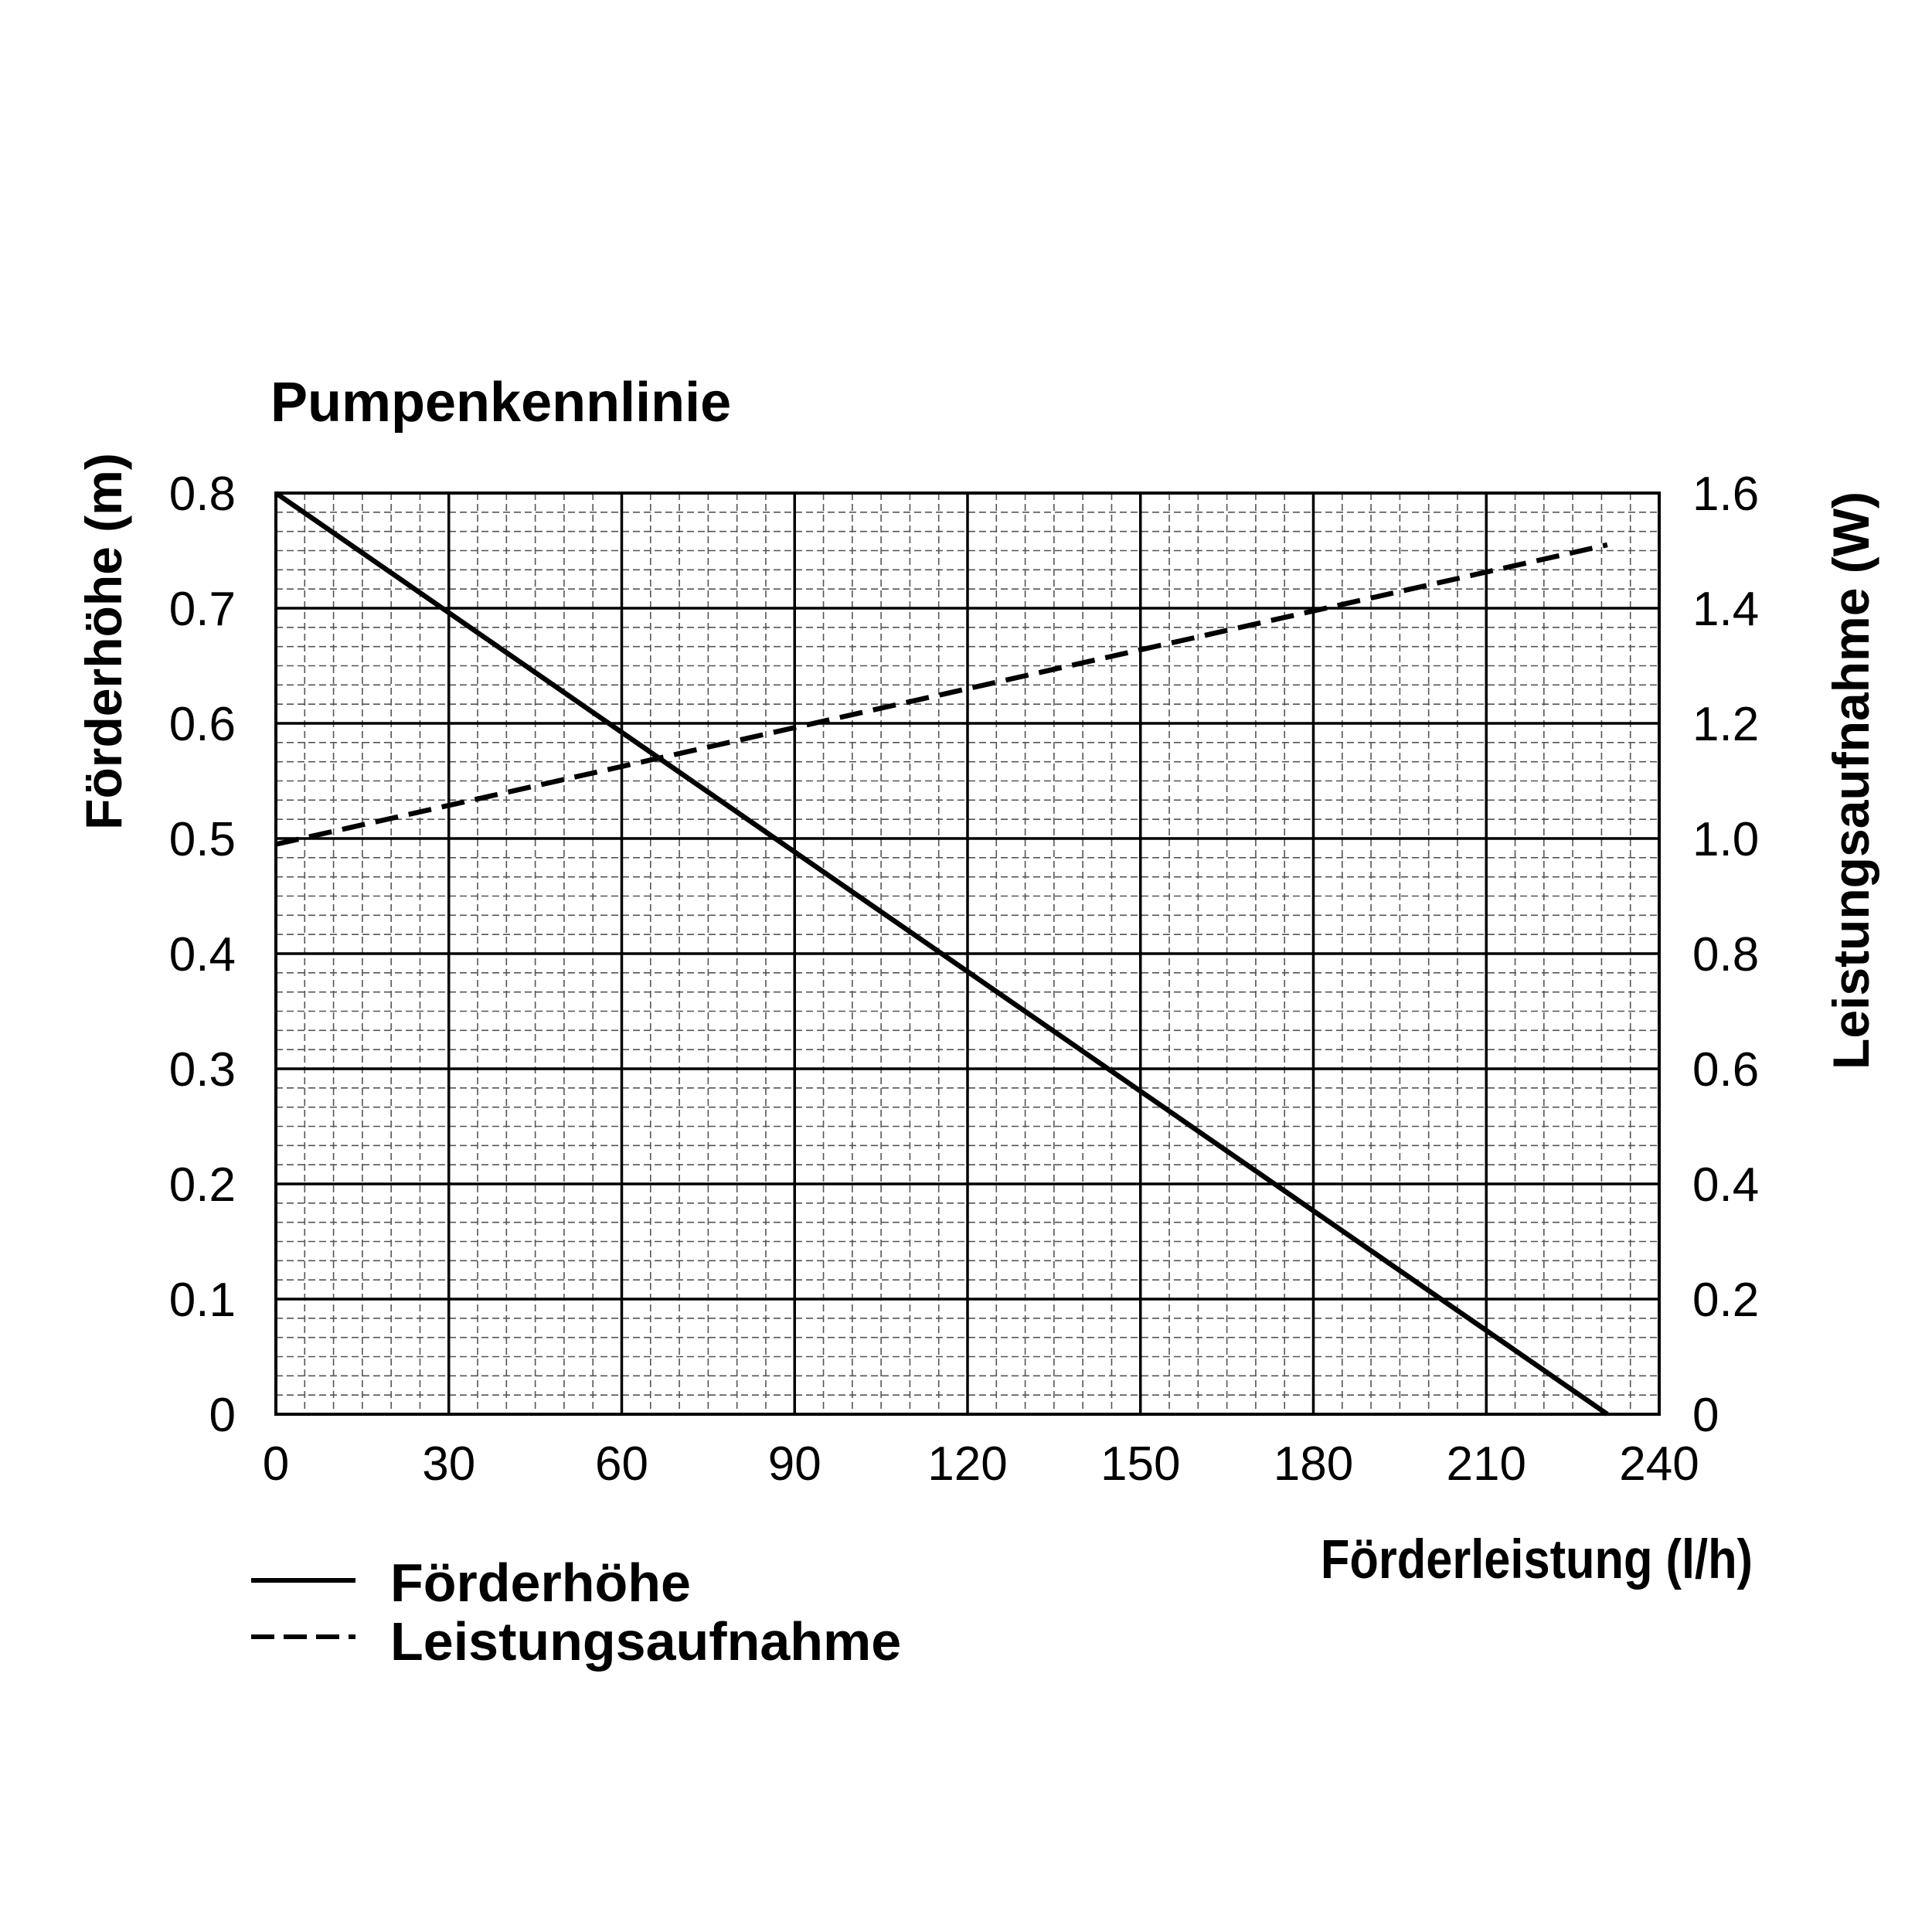 This screenshot has height=1932, width=1932. I want to click on y-tick-label-right: 1.0, so click(1726, 840).